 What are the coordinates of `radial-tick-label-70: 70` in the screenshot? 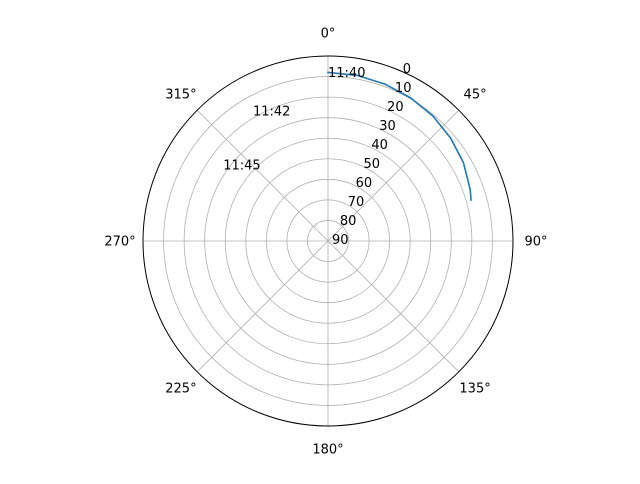 It's located at (356, 202).